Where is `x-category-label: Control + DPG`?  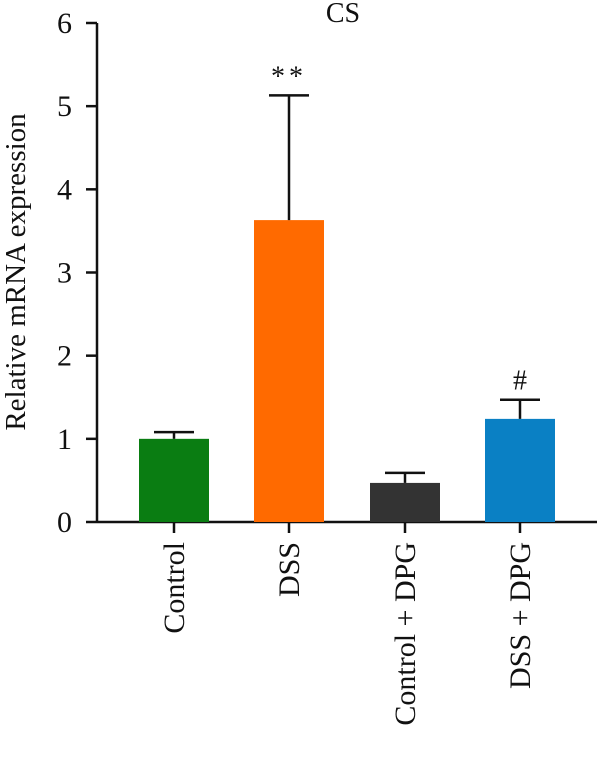 x-category-label: Control + DPG is located at coordinates (405, 634).